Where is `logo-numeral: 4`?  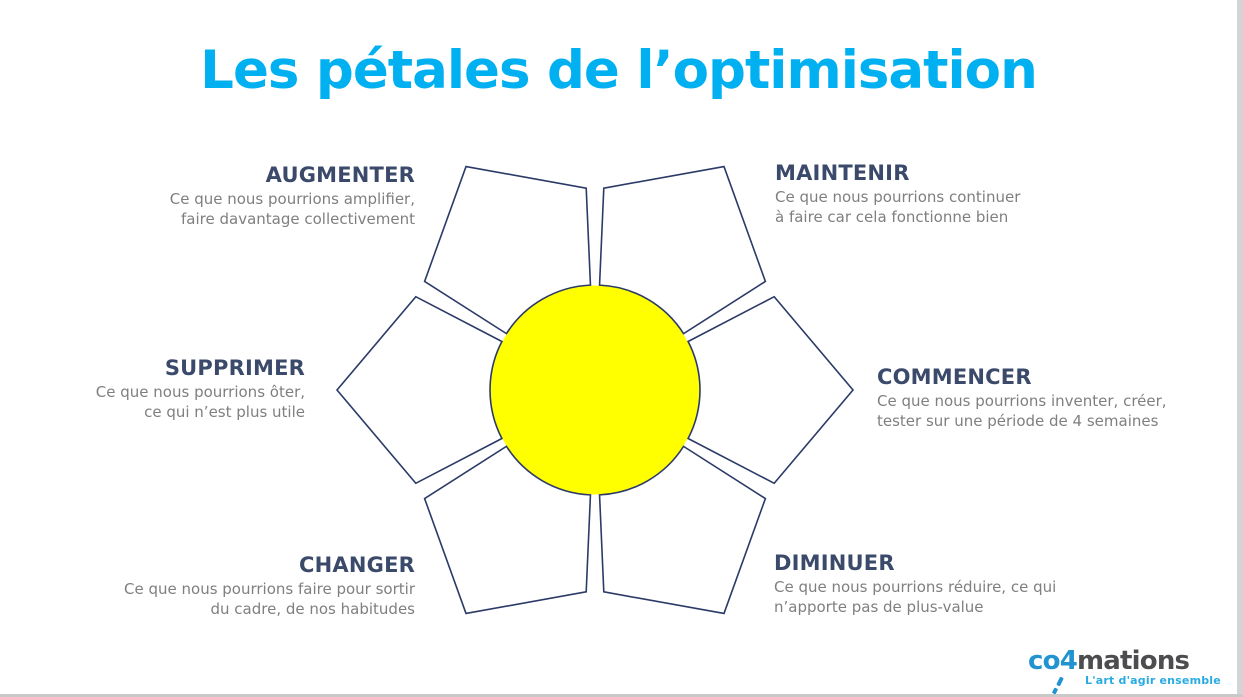 logo-numeral: 4 is located at coordinates (1068, 661).